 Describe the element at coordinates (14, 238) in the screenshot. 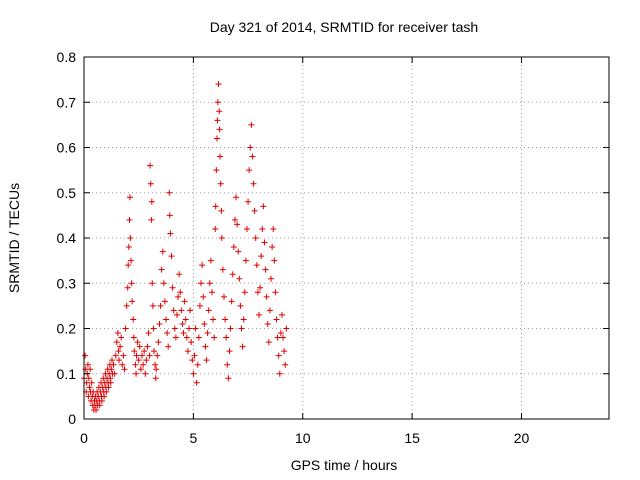

I see `y-axis-label: SRMTID / TECUs` at that location.